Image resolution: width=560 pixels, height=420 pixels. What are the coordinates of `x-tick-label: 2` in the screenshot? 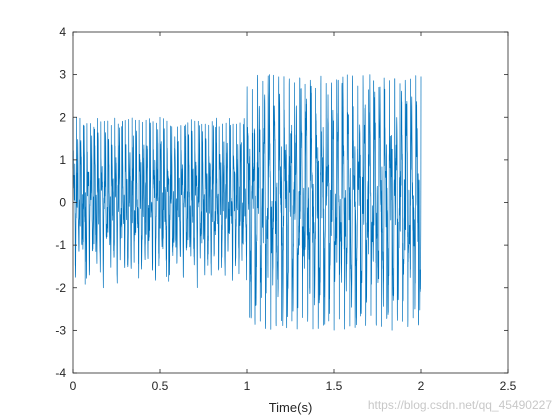 It's located at (421, 386).